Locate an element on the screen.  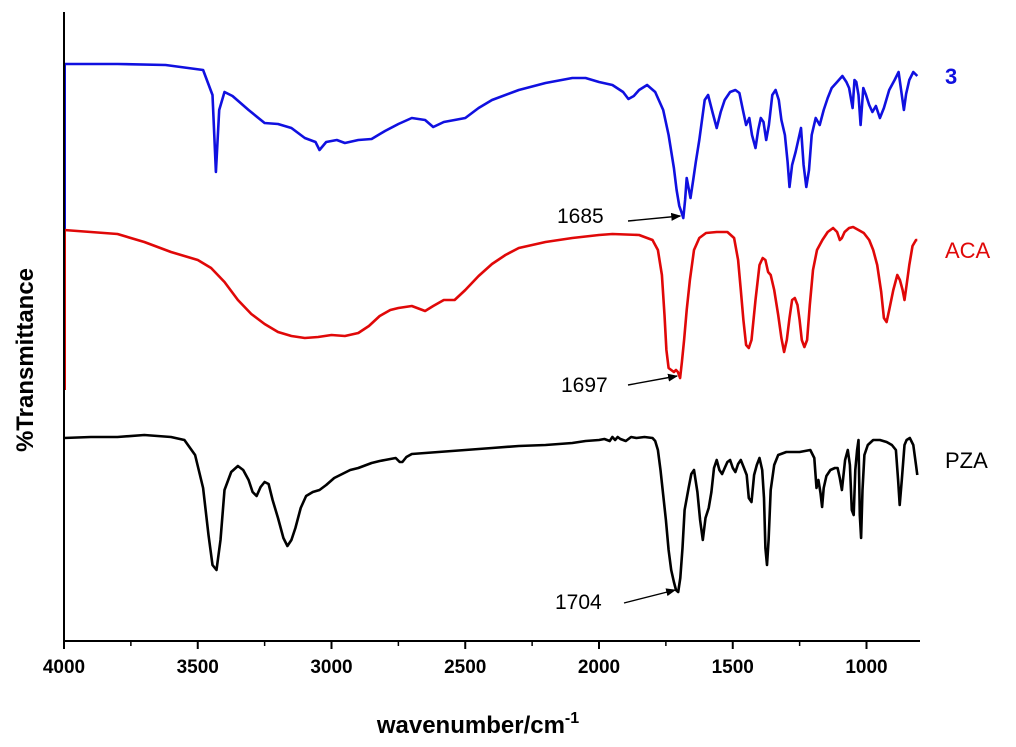
y-axis-title: %Transmittance is located at coordinates (25, 360).